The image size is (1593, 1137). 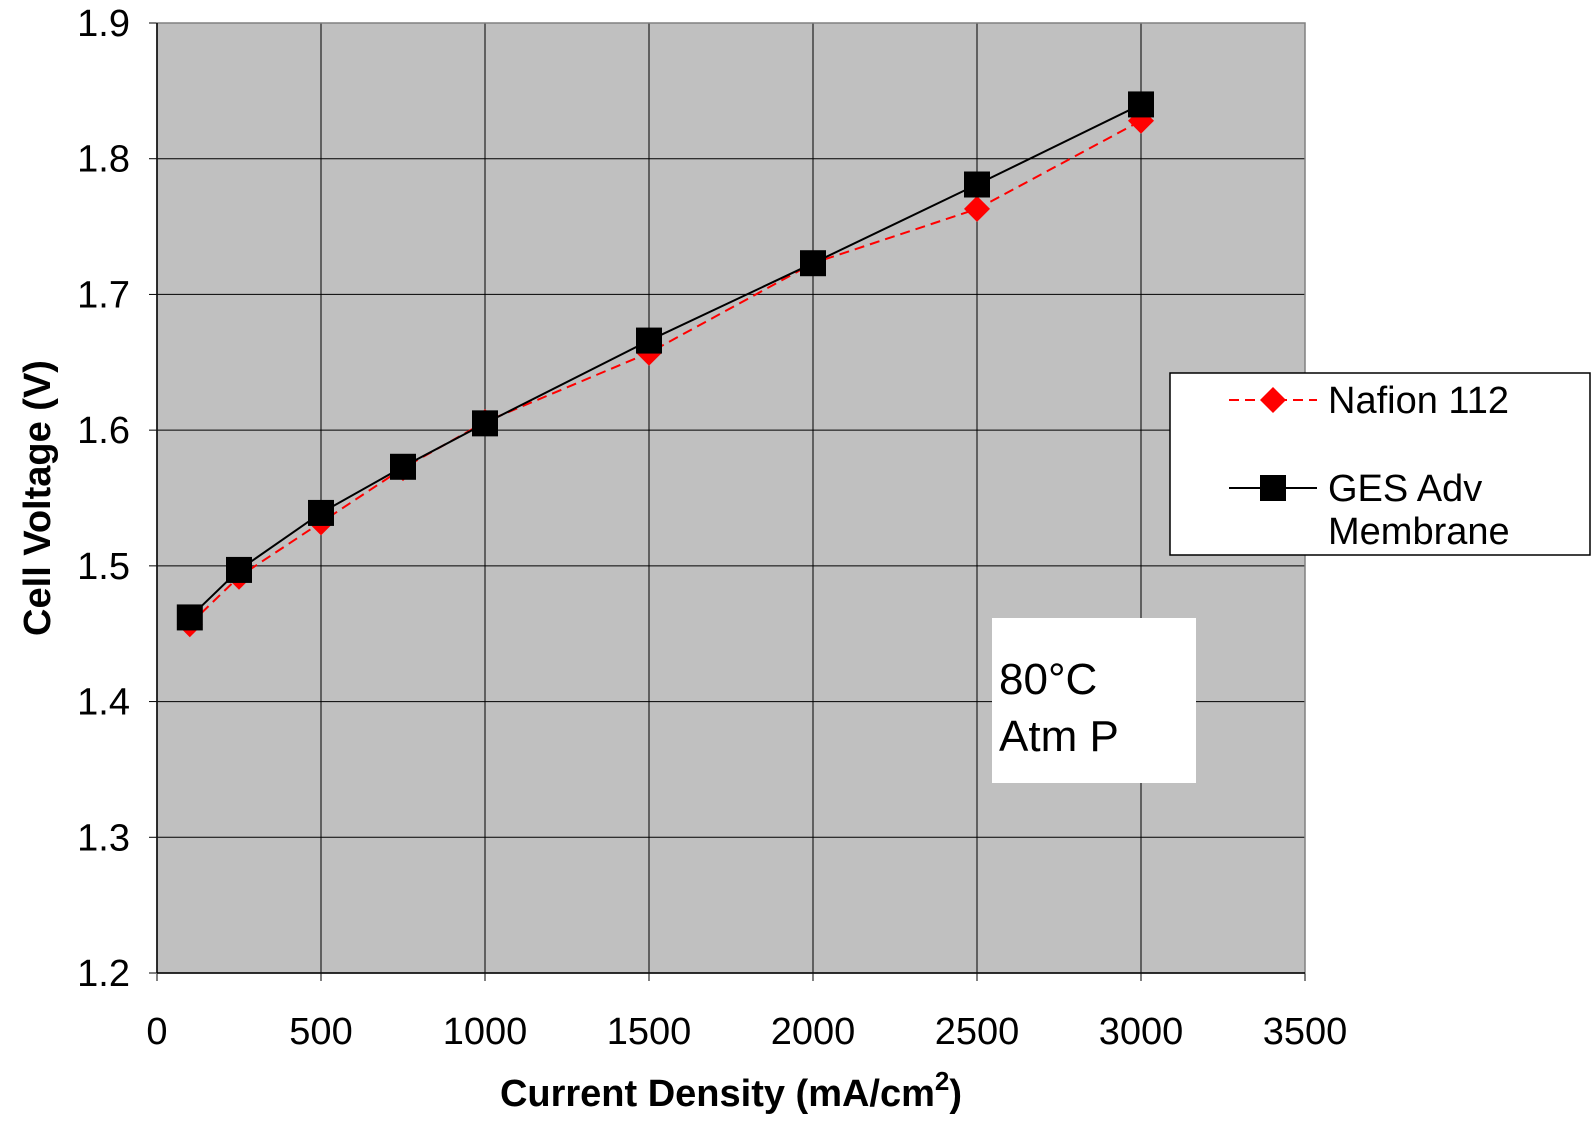 I want to click on legend-label-ges-line2: Membrane, so click(x=1419, y=532).